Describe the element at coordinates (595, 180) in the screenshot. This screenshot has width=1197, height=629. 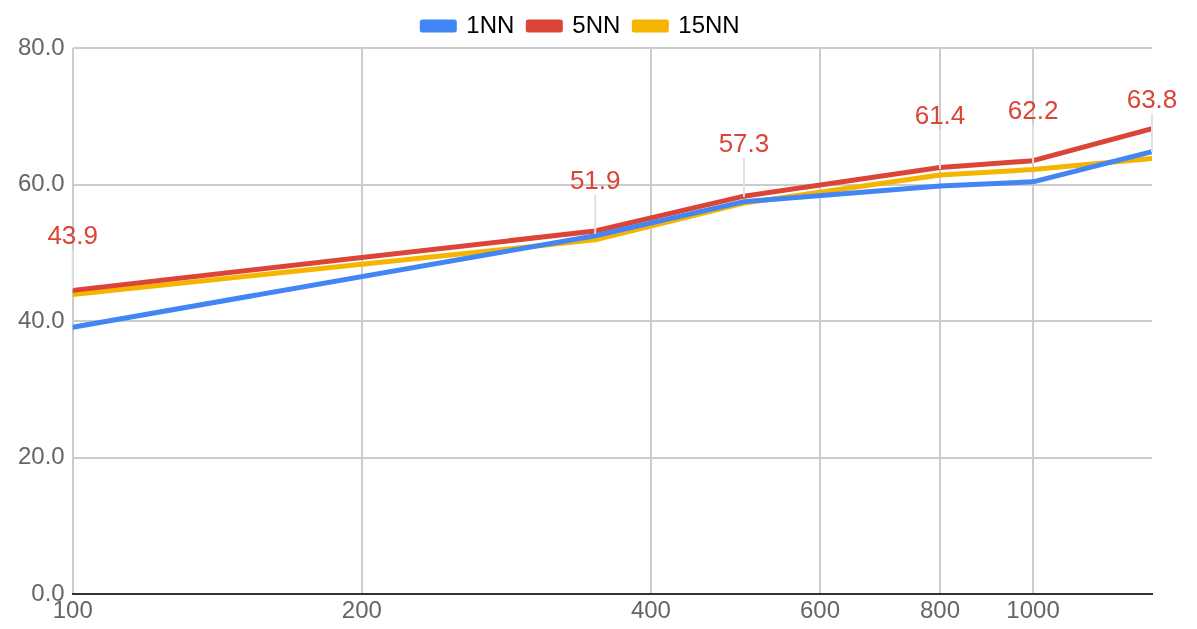
I see `data-label: 51.9` at that location.